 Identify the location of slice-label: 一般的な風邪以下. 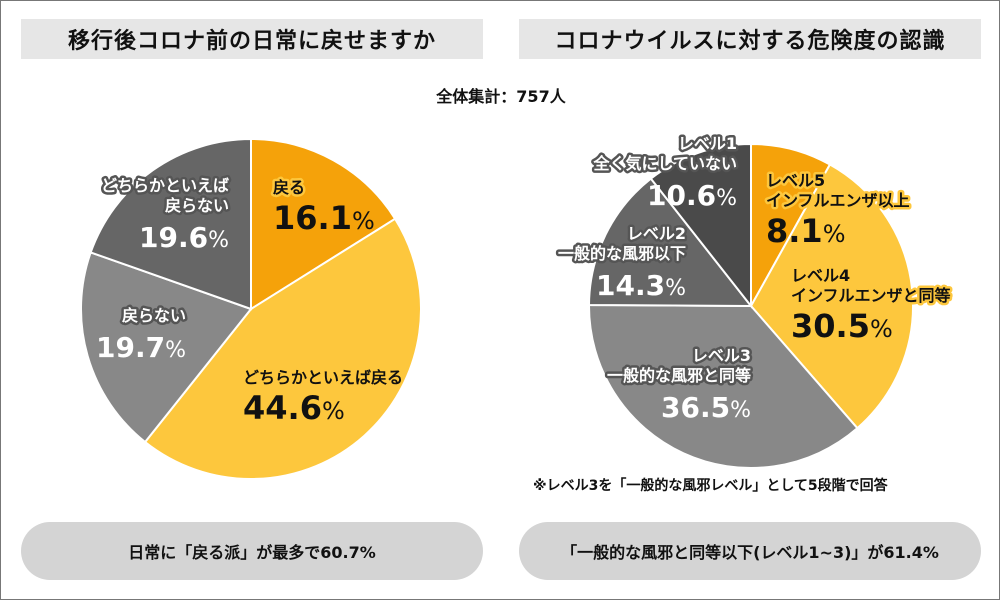
(622, 253).